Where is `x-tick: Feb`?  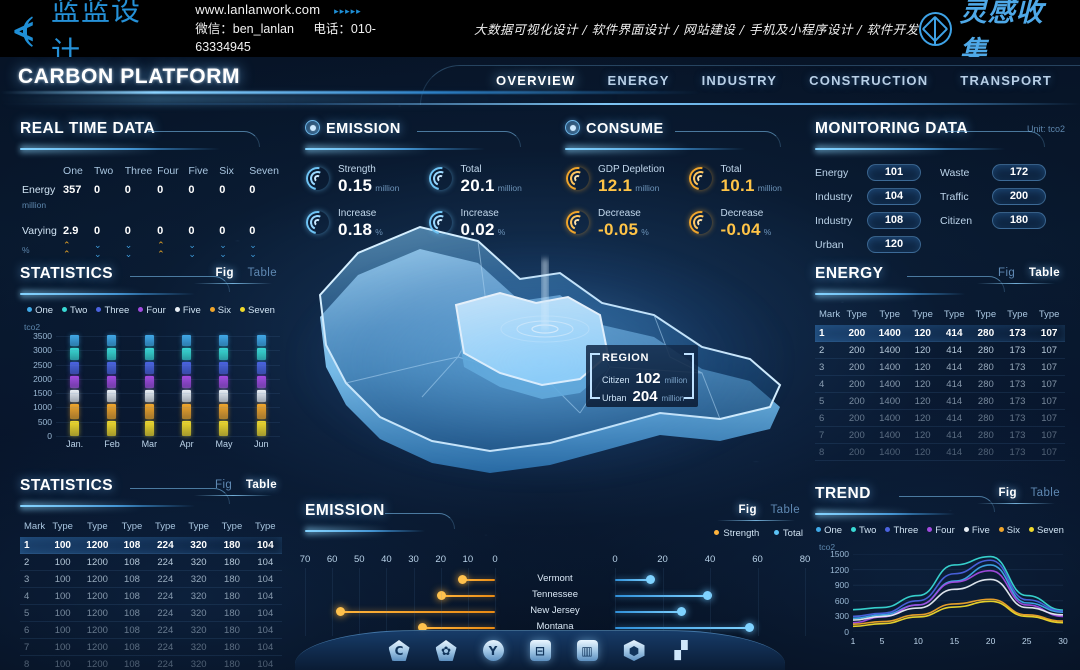
x-tick: Feb is located at coordinates (112, 444).